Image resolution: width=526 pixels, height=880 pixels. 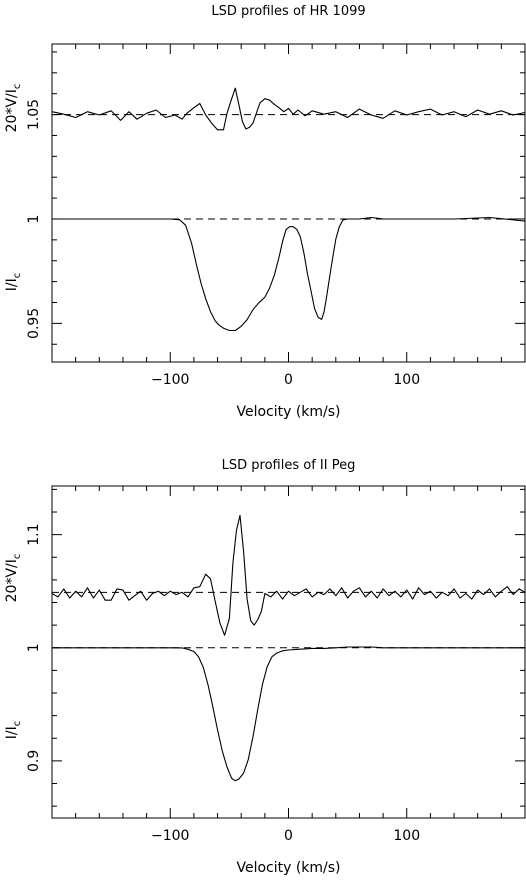 I want to click on chart-title: LSD profiles of HR 1099, so click(x=288, y=11).